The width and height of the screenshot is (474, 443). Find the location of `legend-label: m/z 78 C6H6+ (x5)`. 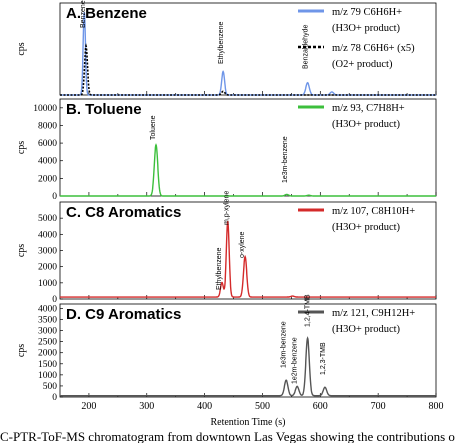

legend-label: m/z 78 C6H6+ (x5) is located at coordinates (373, 48).